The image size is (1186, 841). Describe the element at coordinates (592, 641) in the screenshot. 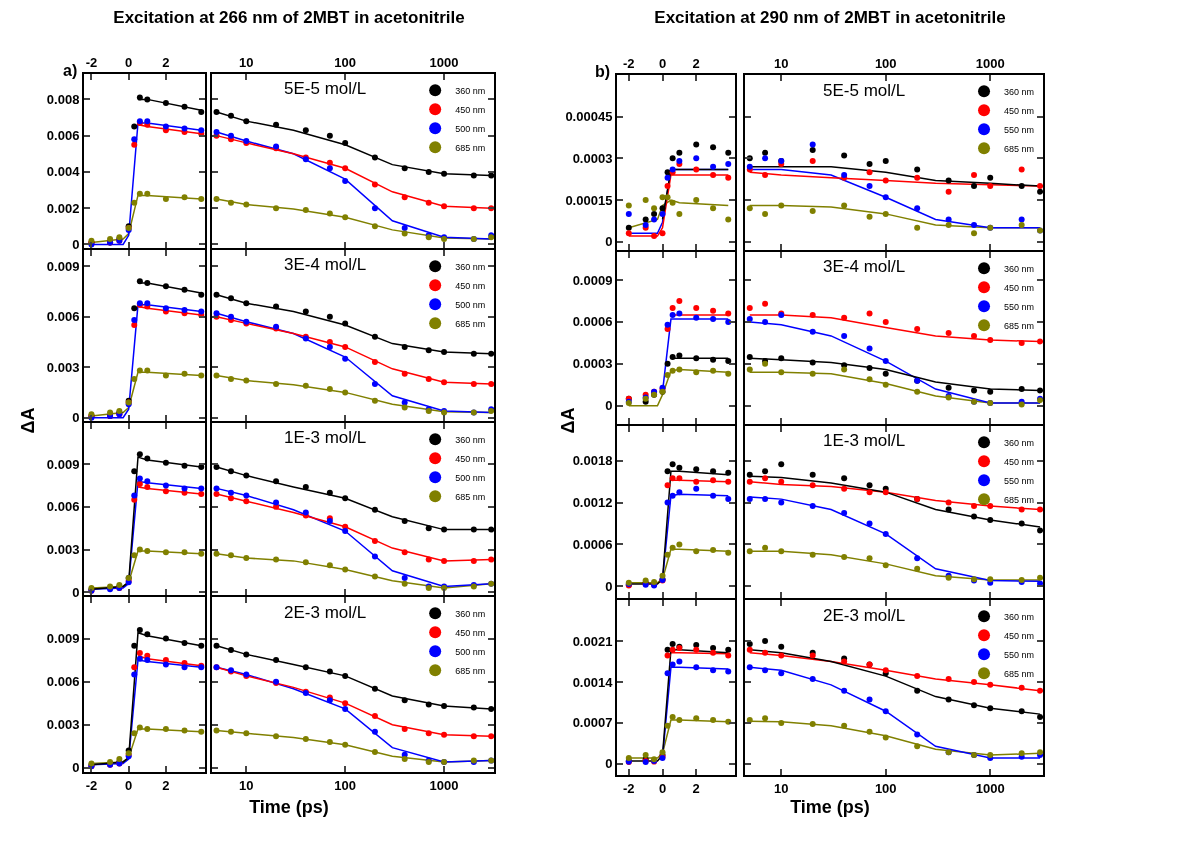

I see `y-tick-label: 0.0021` at that location.